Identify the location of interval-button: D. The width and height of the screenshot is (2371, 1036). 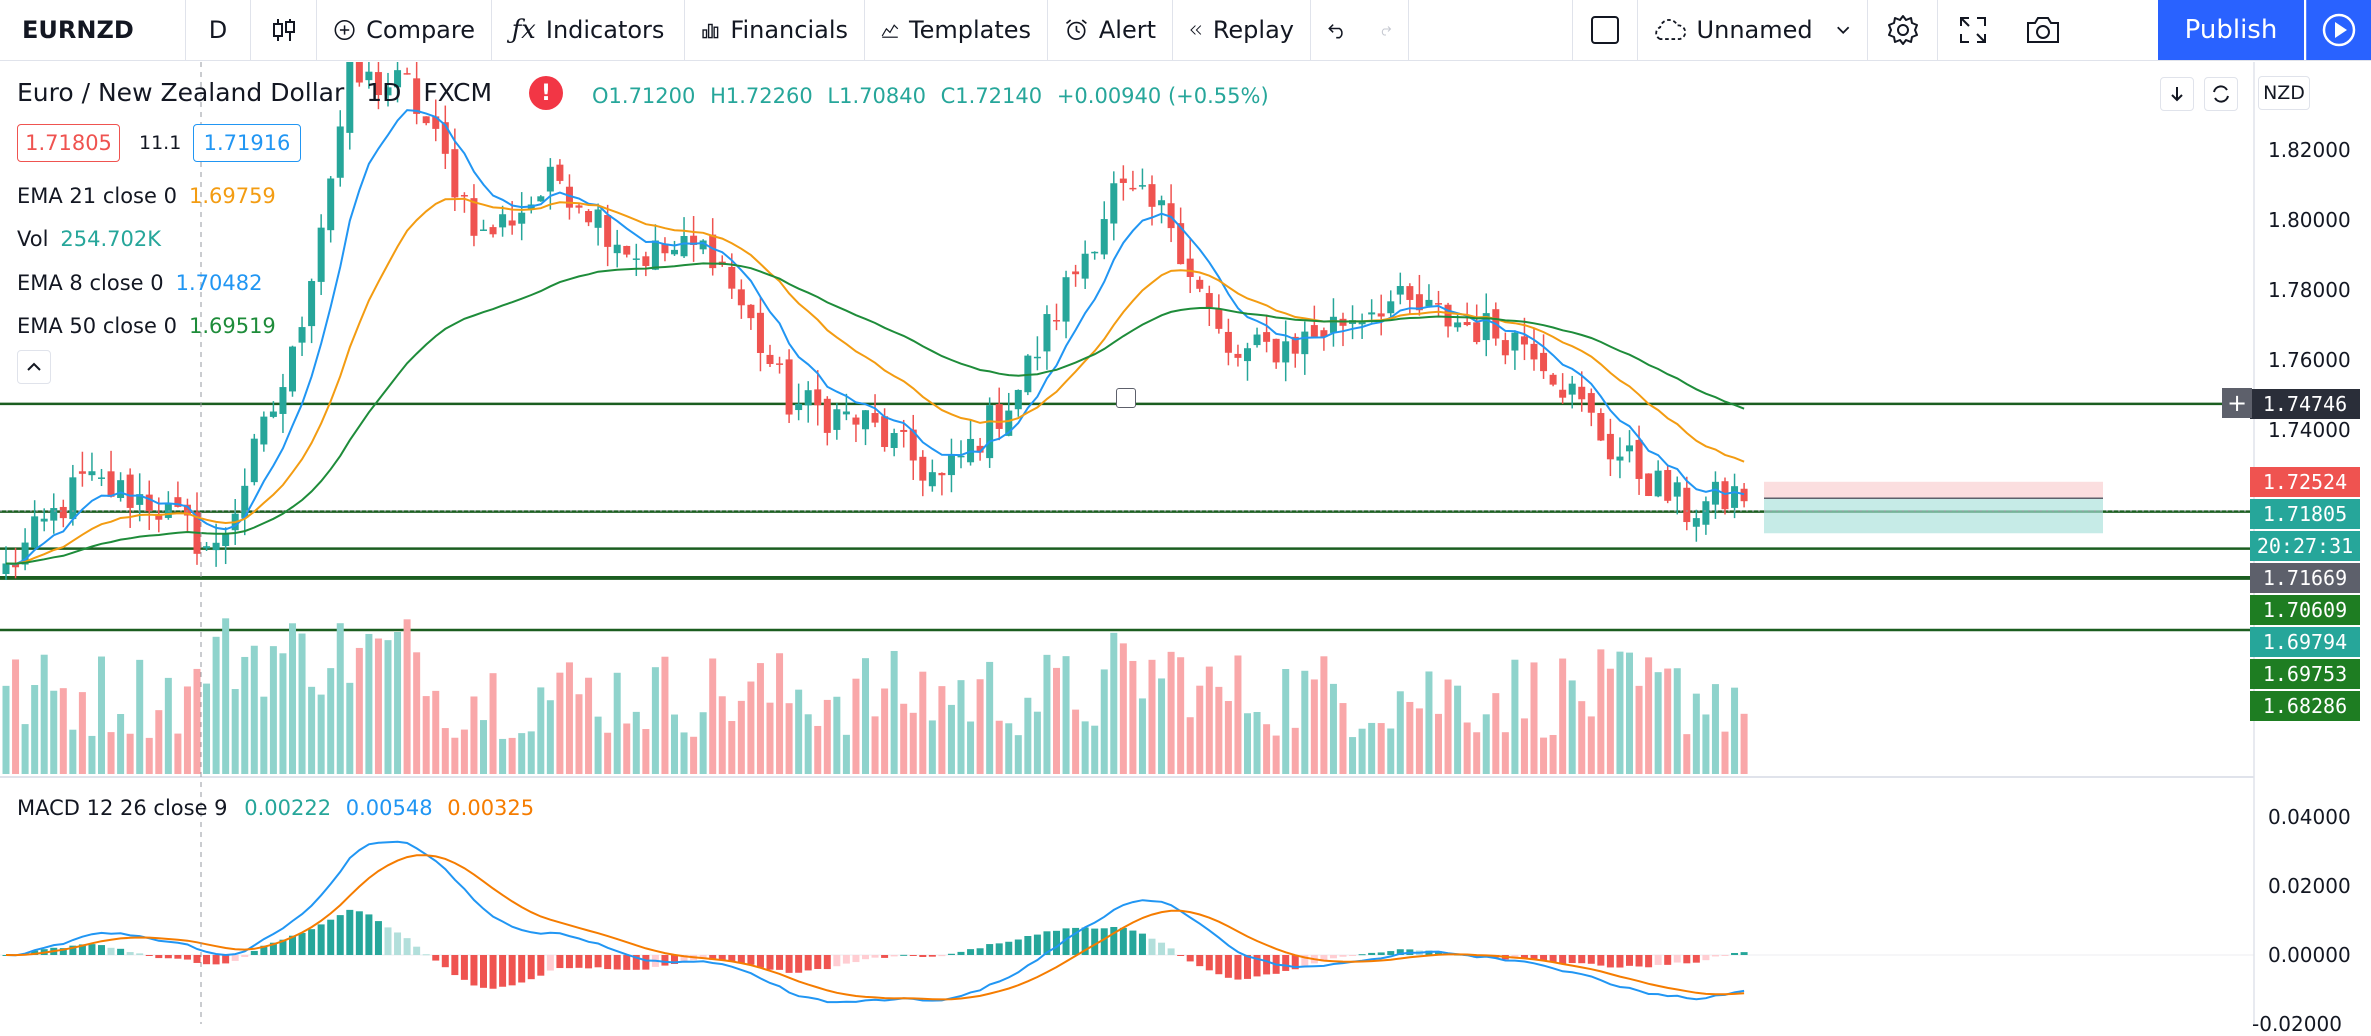
(218, 30).